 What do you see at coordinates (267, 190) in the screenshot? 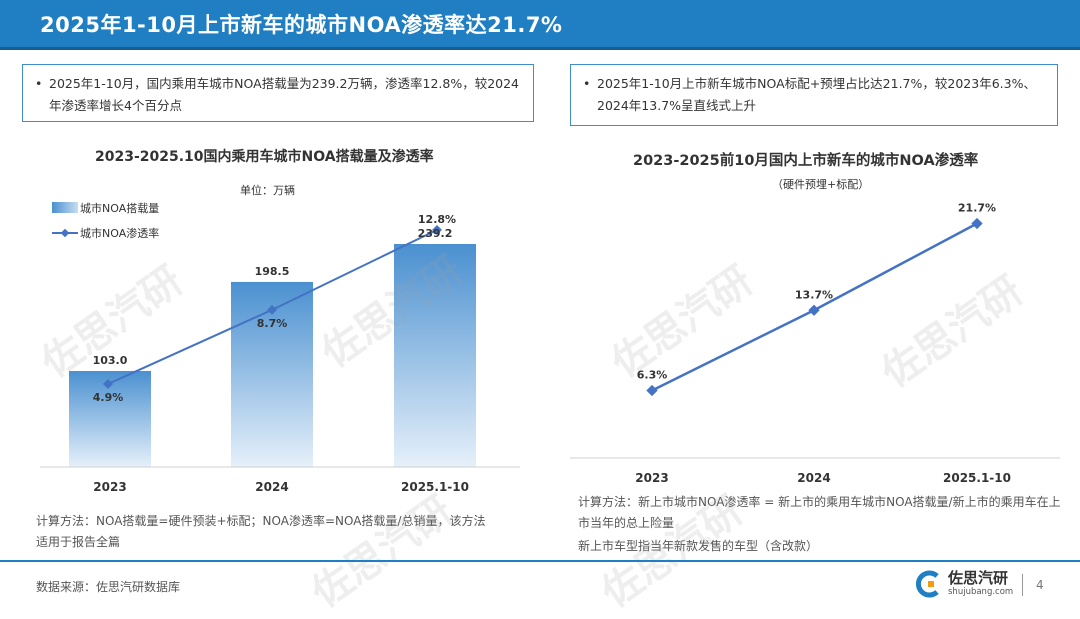
I see `chart1-unit: 单位：万辆` at bounding box center [267, 190].